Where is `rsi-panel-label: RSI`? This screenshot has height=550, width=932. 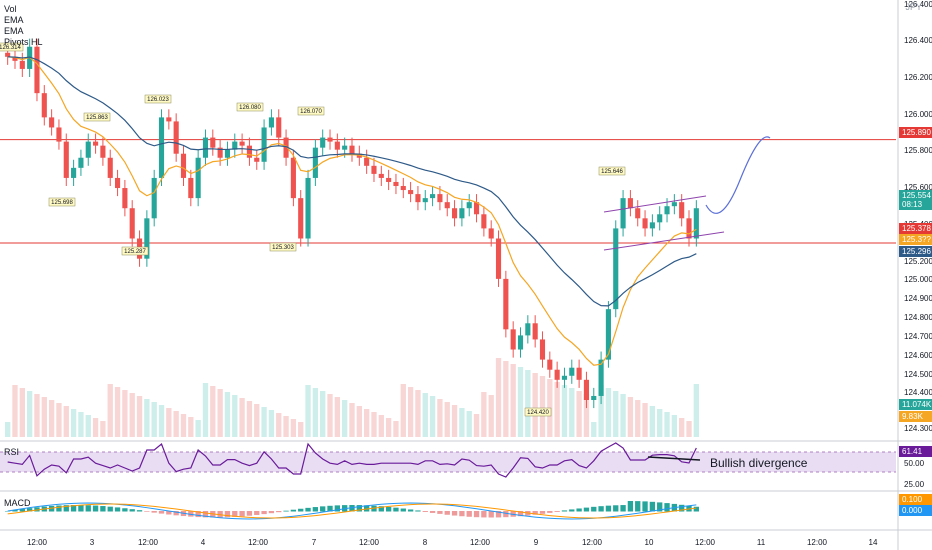 rsi-panel-label: RSI is located at coordinates (12, 452).